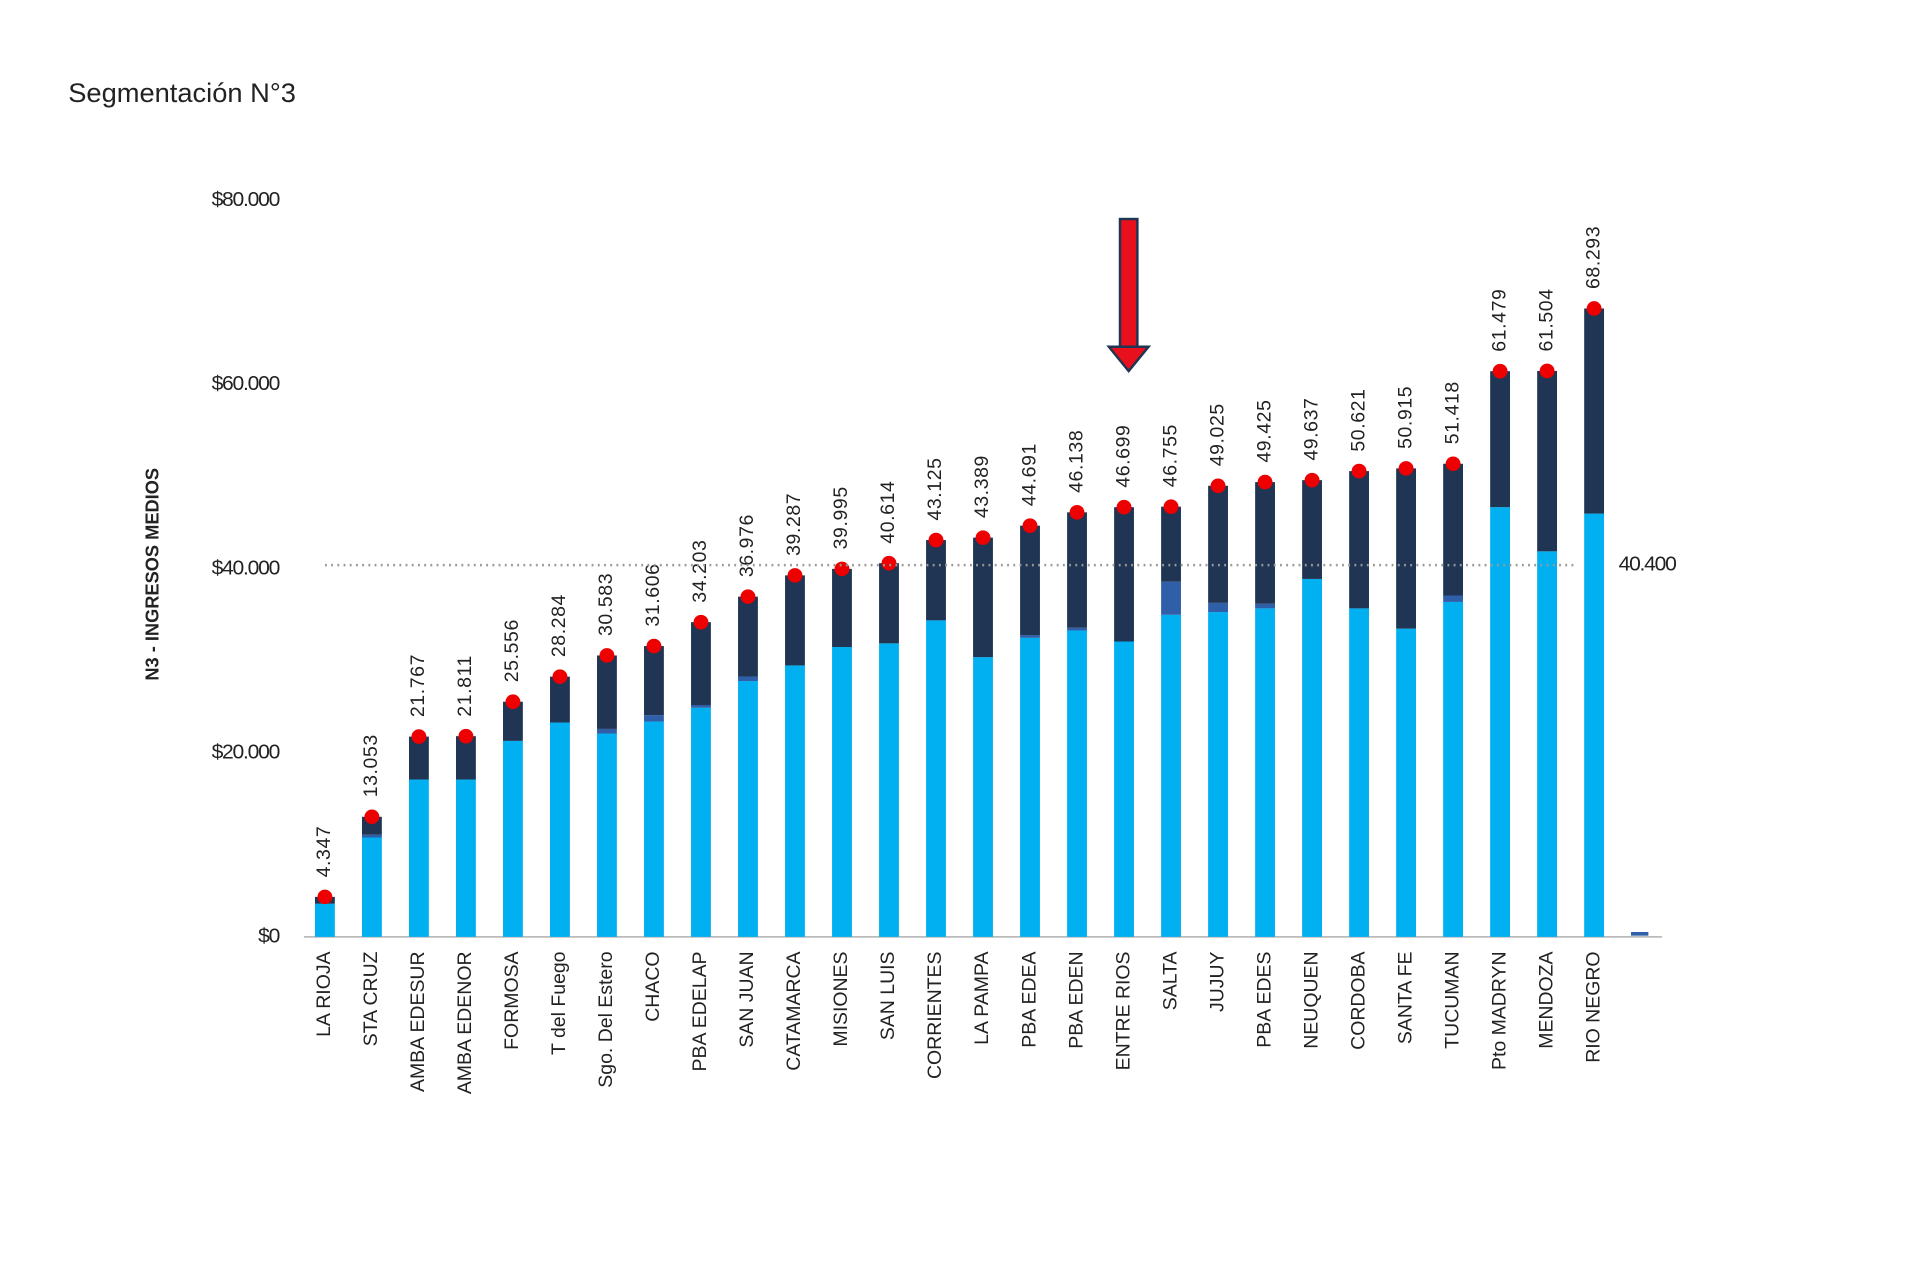 The height and width of the screenshot is (1280, 1920). What do you see at coordinates (653, 986) in the screenshot?
I see `x-tick-label: CHACO` at bounding box center [653, 986].